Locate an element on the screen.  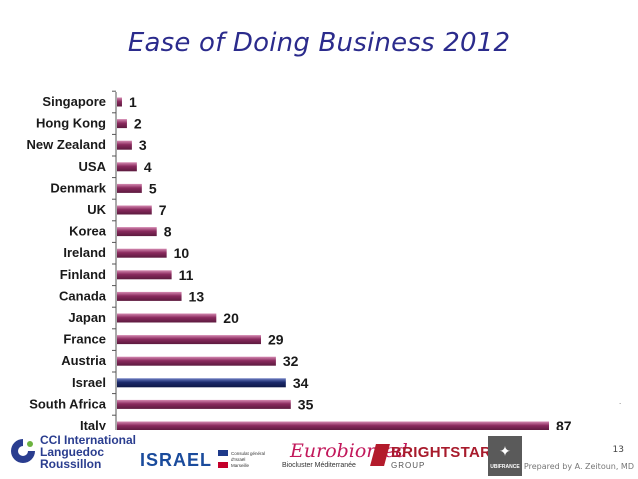
bar-israel is located at coordinates (201, 383).